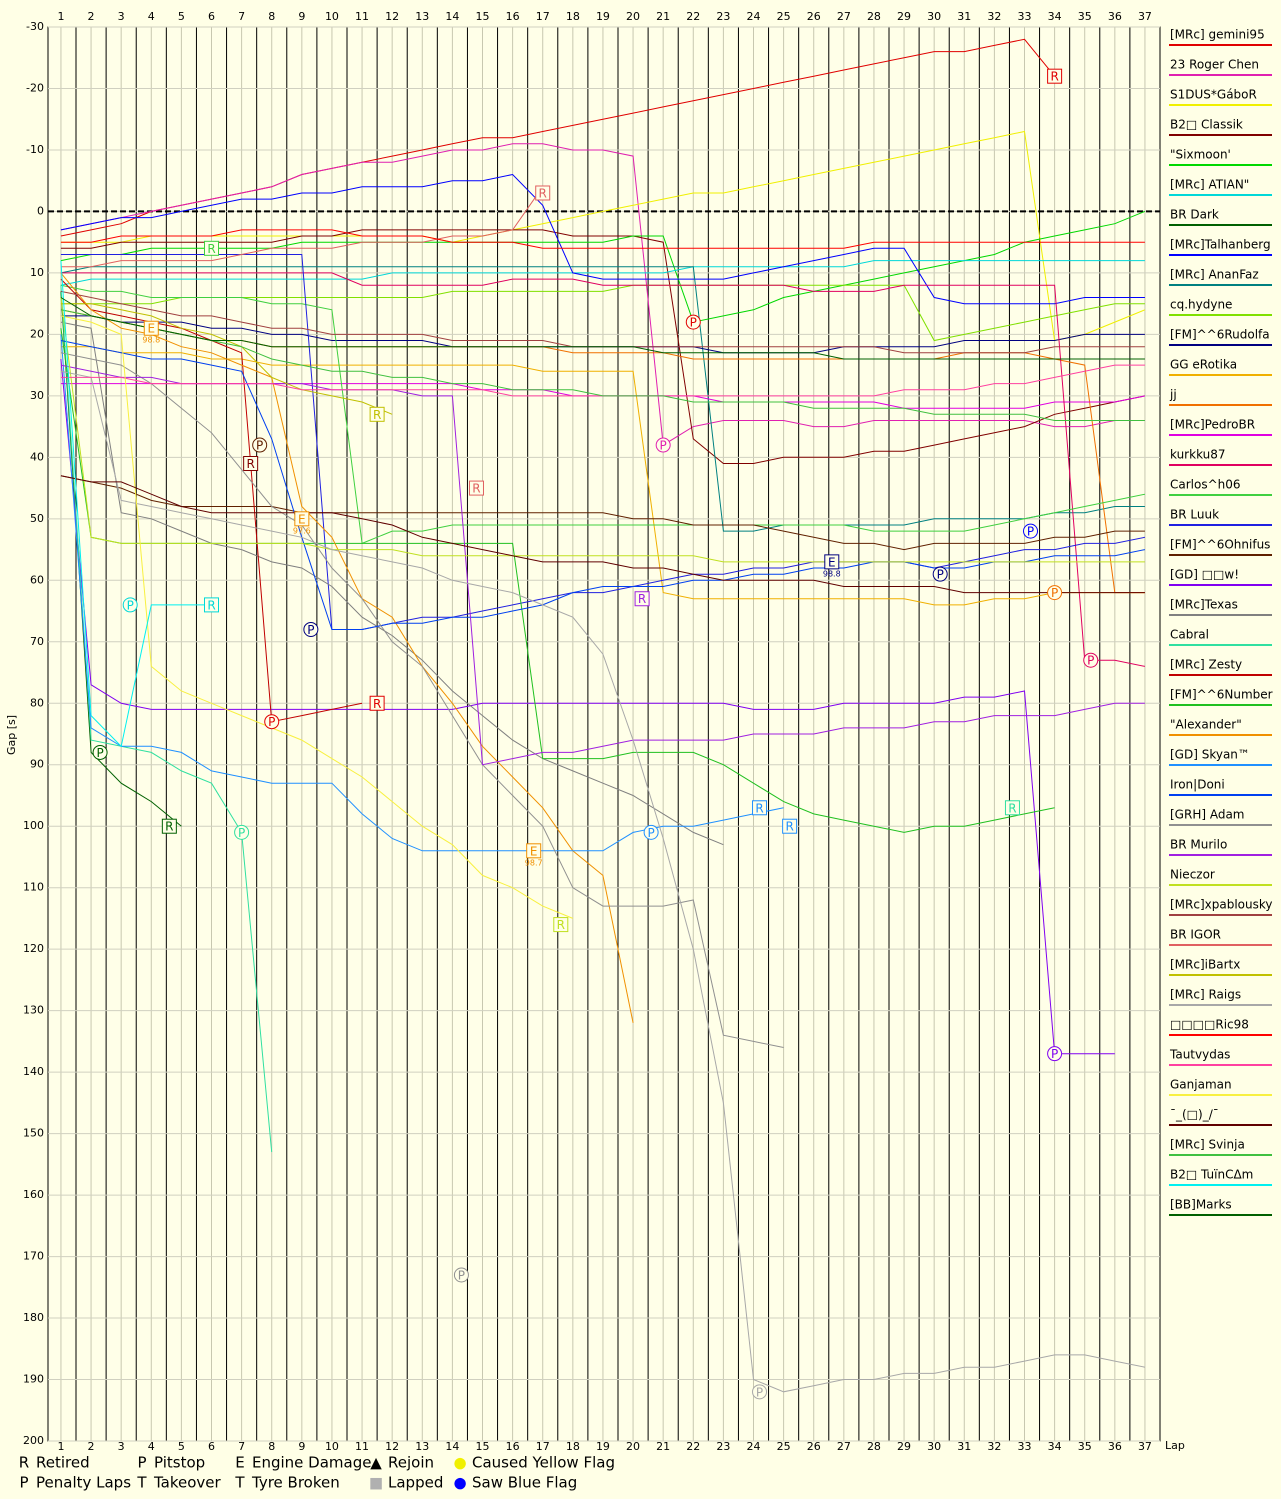 The height and width of the screenshot is (1499, 1281). Describe the element at coordinates (211, 1446) in the screenshot. I see `x-tick-label: 6` at that location.